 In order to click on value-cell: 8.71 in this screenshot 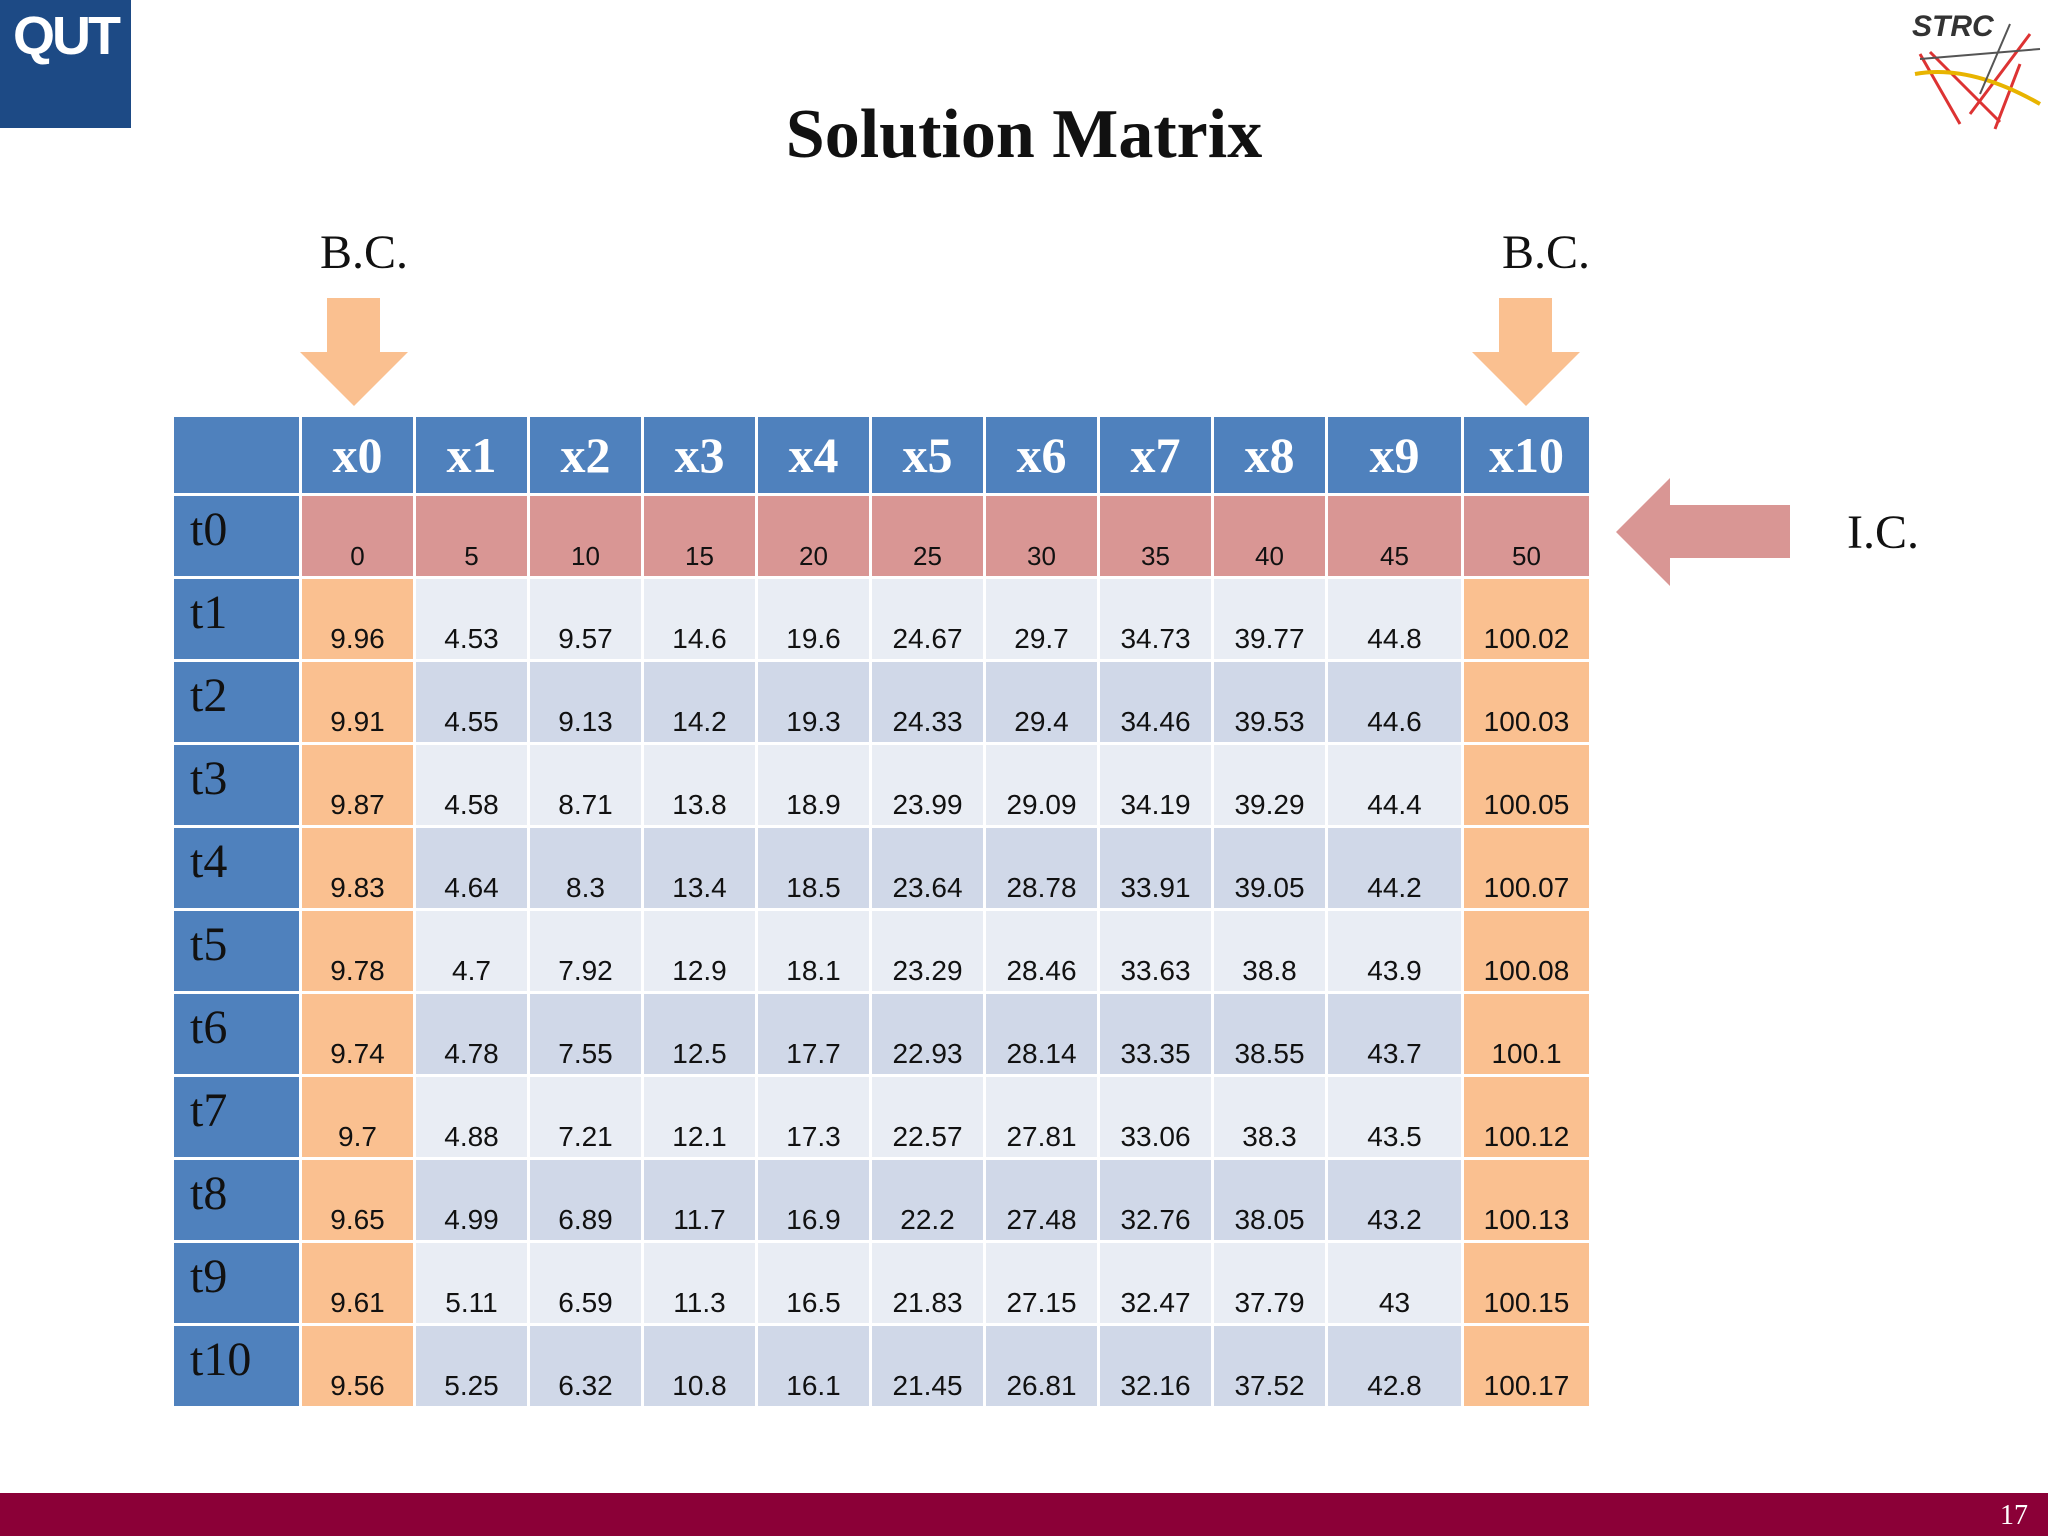, I will do `click(585, 785)`.